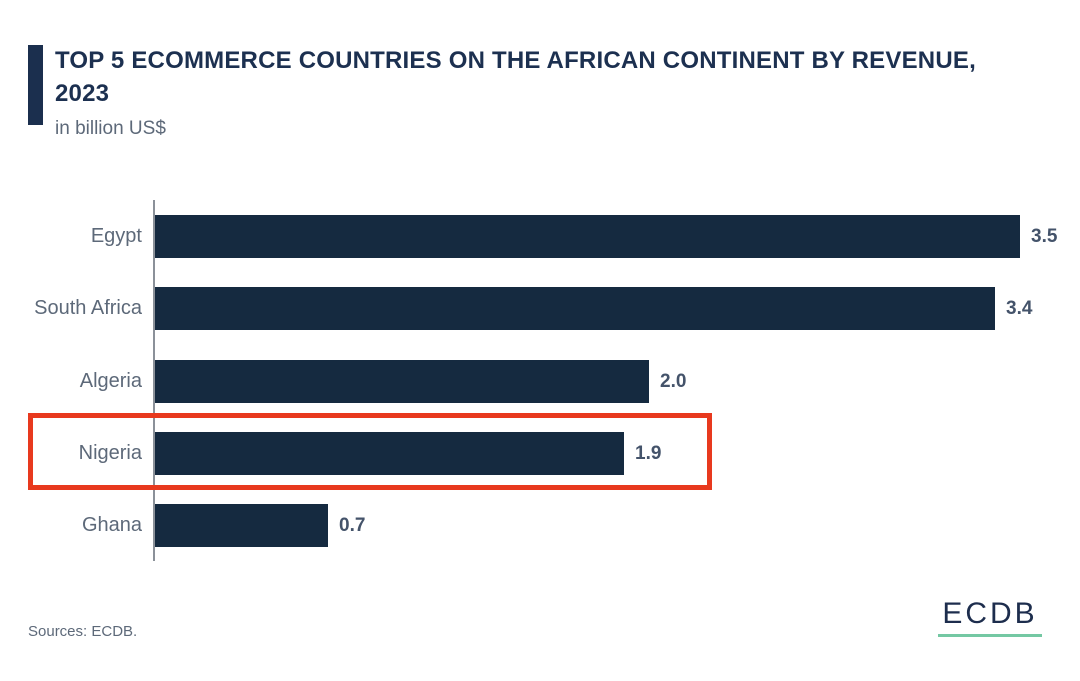 The width and height of the screenshot is (1080, 681). Describe the element at coordinates (1044, 236) in the screenshot. I see `value-label-egypt: 3.5` at that location.